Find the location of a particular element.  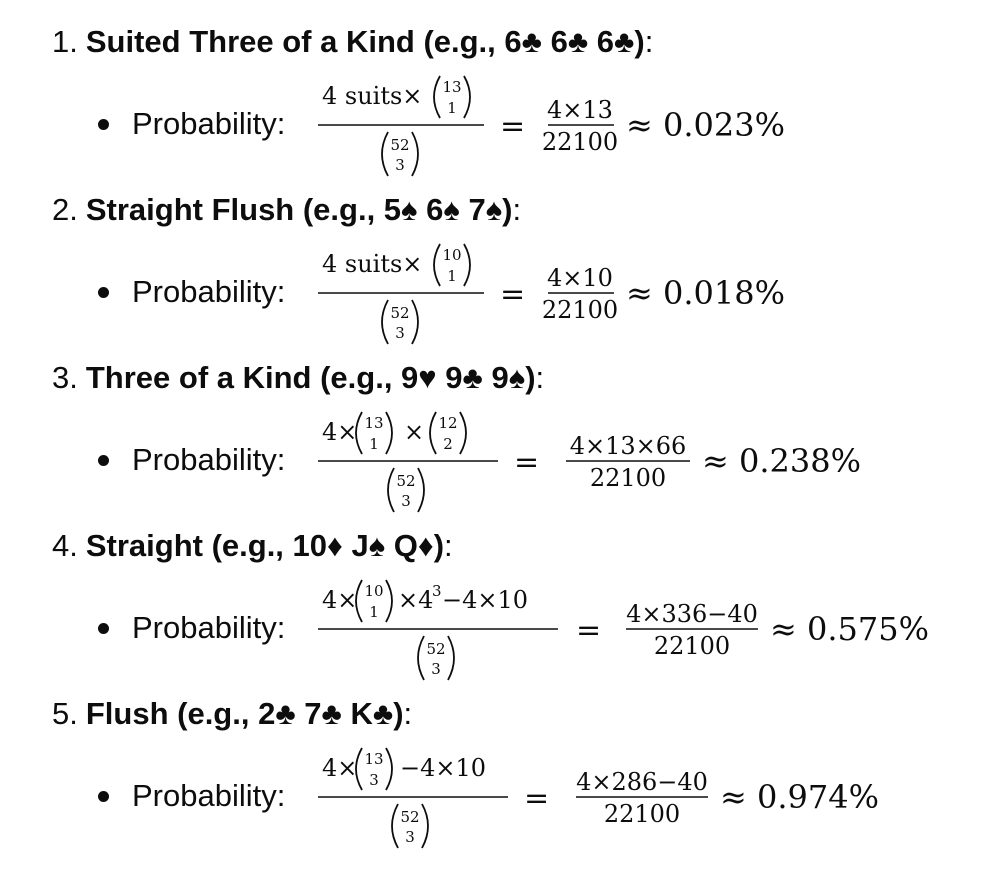

svg-text: 12 is located at coordinates (447, 423).